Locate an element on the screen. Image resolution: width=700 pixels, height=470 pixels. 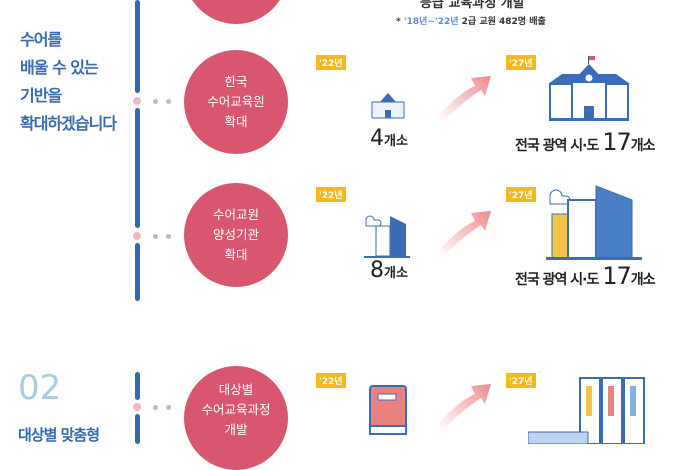
circle-top-partial is located at coordinates (236, 12).